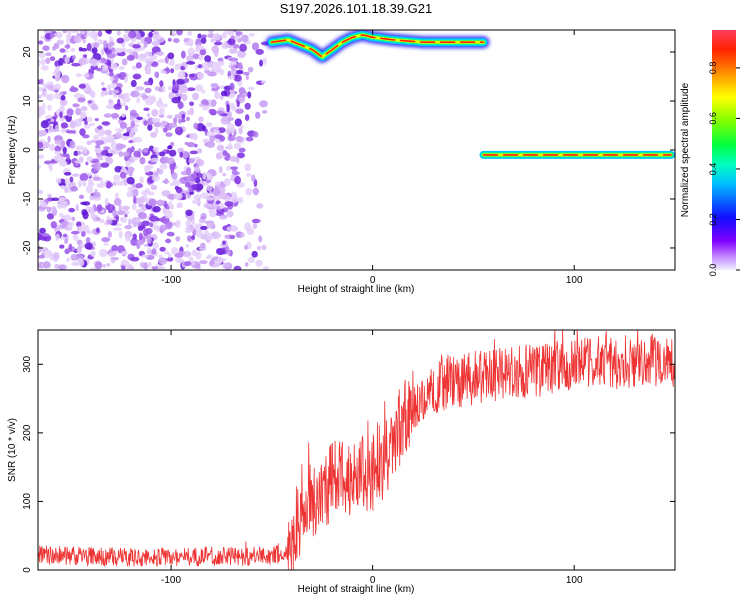 This screenshot has height=600, width=750. I want to click on x-tick-label: -100, so click(171, 280).